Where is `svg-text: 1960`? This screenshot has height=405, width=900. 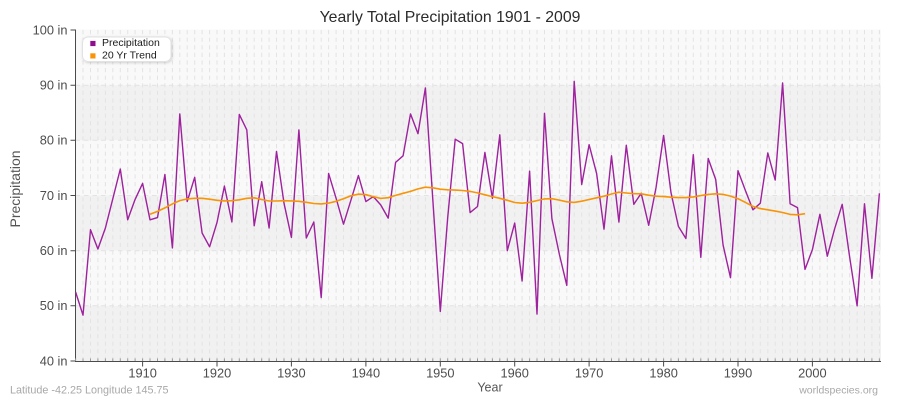
svg-text: 1960 is located at coordinates (514, 373).